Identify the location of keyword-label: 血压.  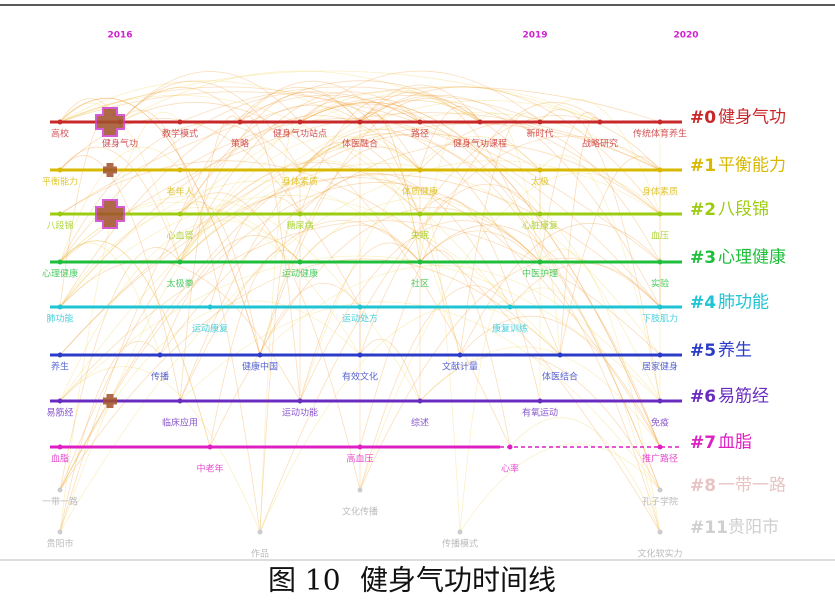
(660, 236).